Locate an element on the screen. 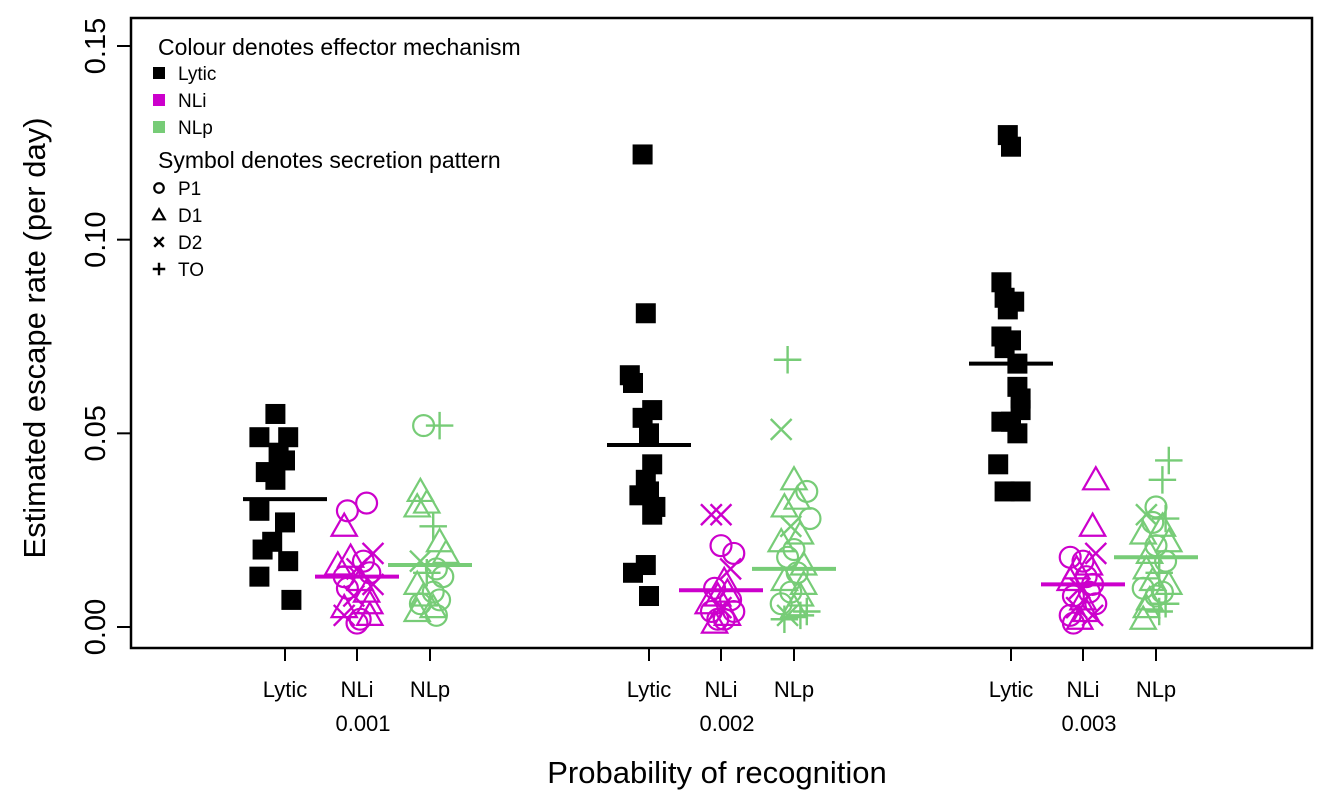 This screenshot has width=1324, height=800. series-0.001-nlp is located at coordinates (431, 519).